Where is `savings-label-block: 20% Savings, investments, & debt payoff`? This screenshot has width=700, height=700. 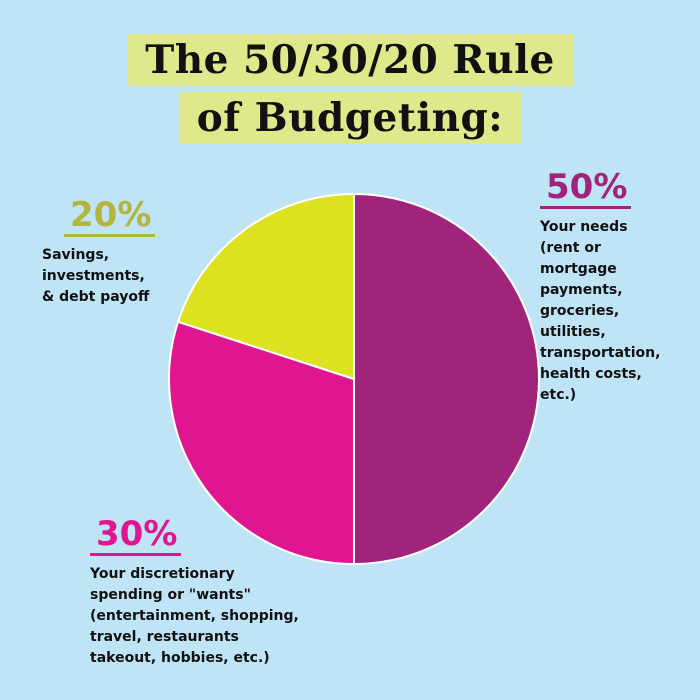
savings-label-block: 20% Savings, investments, & debt payoff is located at coordinates (124, 252).